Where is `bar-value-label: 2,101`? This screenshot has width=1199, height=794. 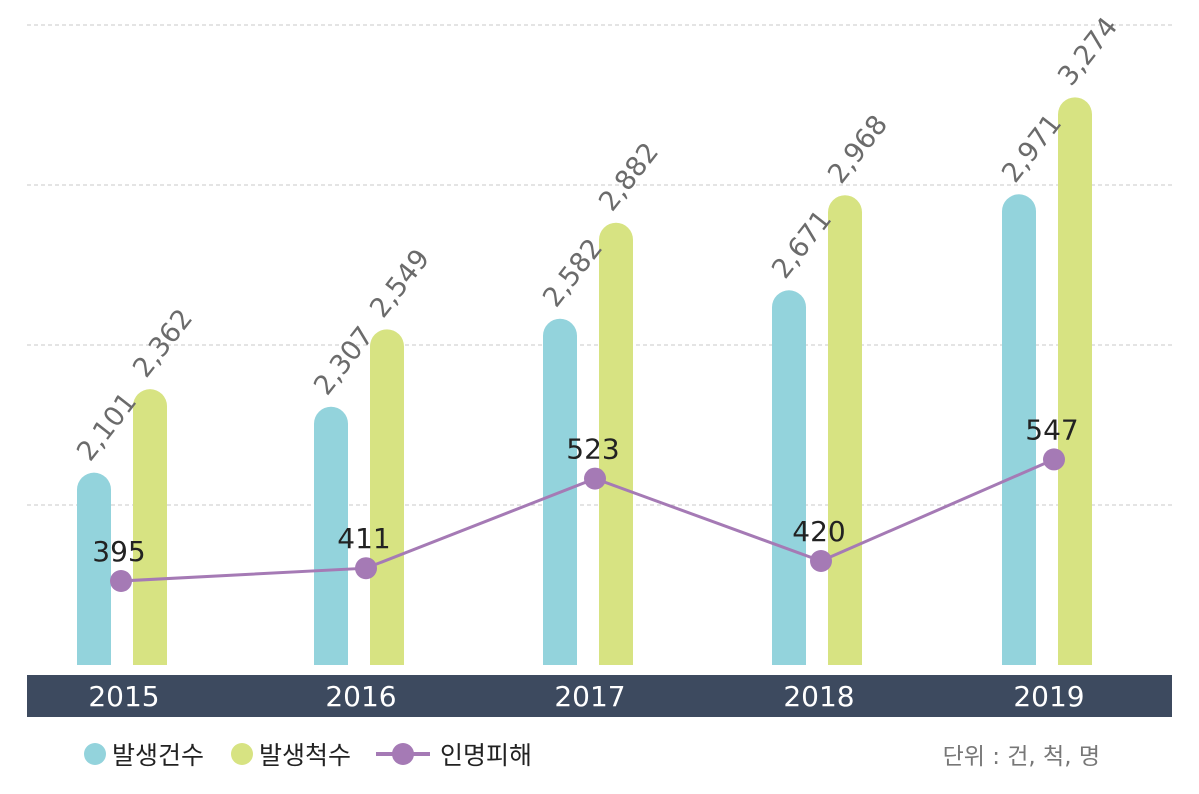 bar-value-label: 2,101 is located at coordinates (107, 427).